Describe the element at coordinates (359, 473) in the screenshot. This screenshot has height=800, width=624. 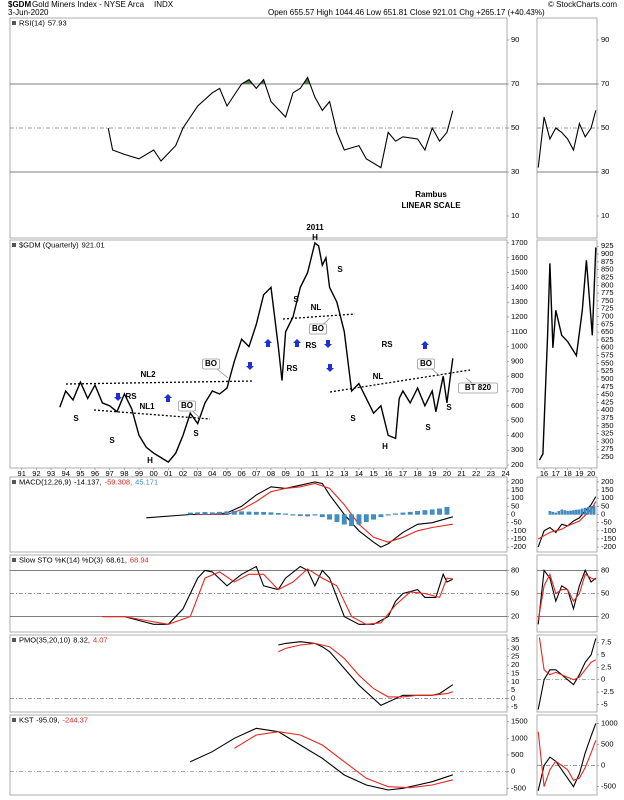
I see `x-tick-label: 14` at that location.